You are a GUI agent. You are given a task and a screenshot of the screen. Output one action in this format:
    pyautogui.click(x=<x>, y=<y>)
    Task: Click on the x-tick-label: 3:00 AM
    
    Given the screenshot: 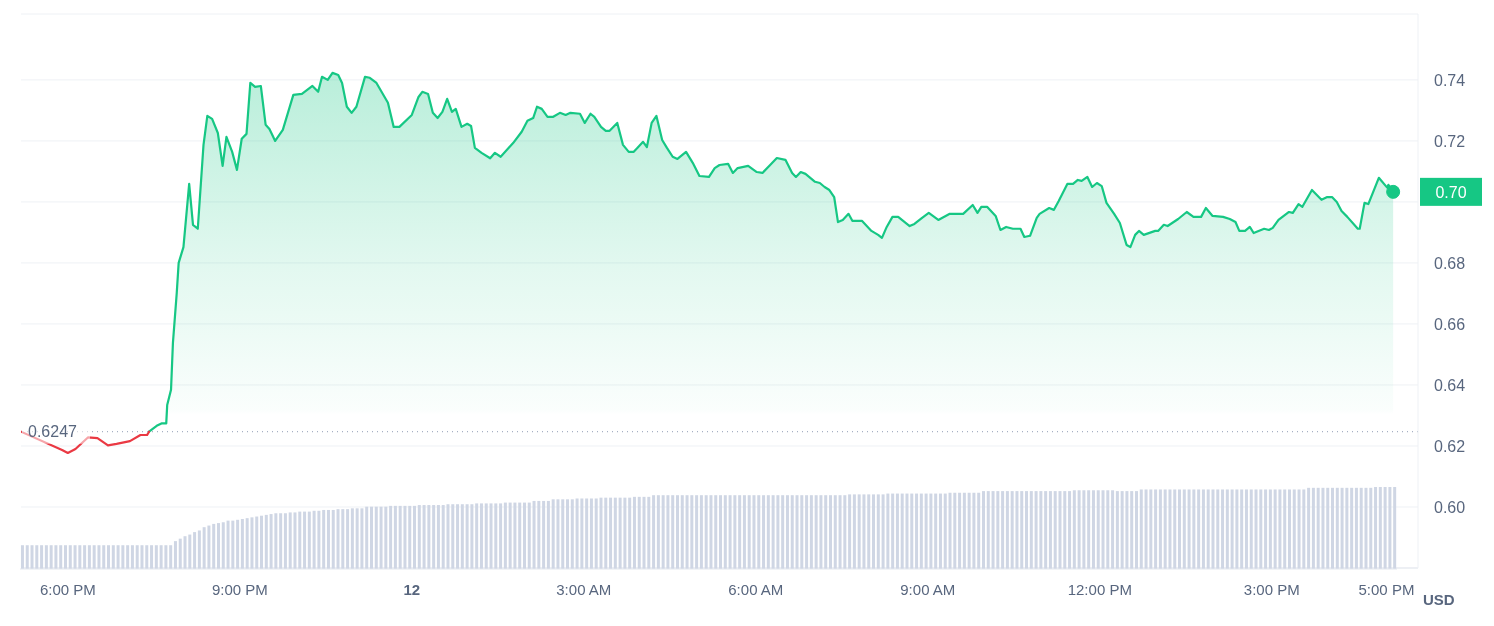 What is the action you would take?
    pyautogui.click(x=584, y=589)
    